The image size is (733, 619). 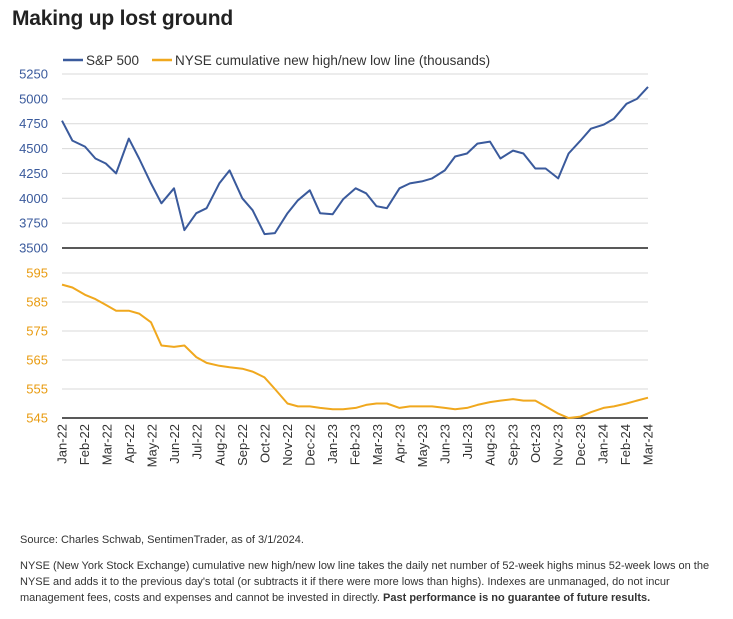 What do you see at coordinates (467, 441) in the screenshot?
I see `x-tick-label: Jul-23` at bounding box center [467, 441].